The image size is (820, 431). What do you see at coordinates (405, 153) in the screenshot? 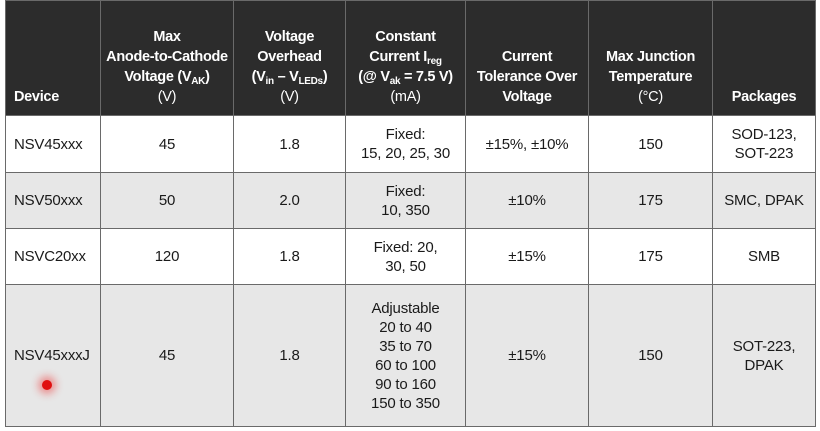
I see `cell-line: 15, 20, 25, 30` at bounding box center [405, 153].